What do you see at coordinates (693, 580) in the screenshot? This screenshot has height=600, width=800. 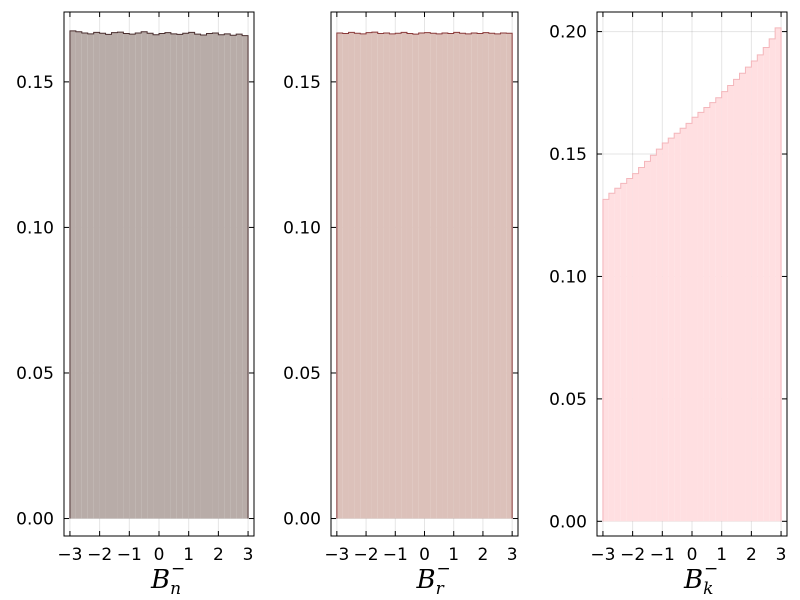 I see `x-axis-label-base: B` at bounding box center [693, 580].